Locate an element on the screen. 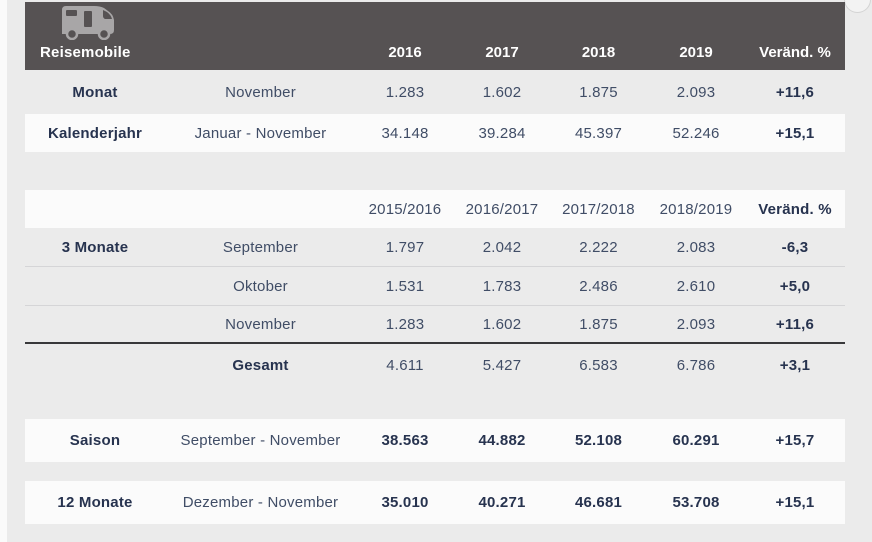 This screenshot has width=872, height=542. table-title: Reisemobile is located at coordinates (85, 52).